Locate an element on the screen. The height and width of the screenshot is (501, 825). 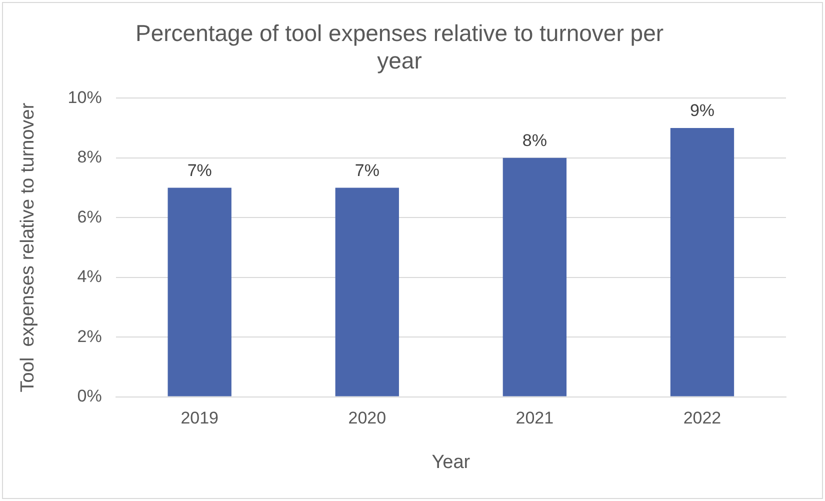
x-tick-label: 2019 is located at coordinates (199, 418).